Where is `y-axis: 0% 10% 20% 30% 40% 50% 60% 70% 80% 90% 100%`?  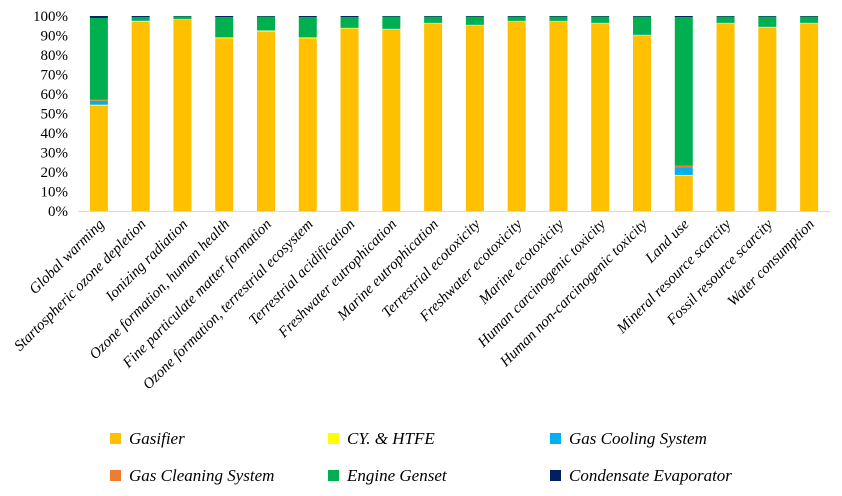 y-axis: 0% 10% 20% 30% 40% 50% 60% 70% 80% 90% 100% is located at coordinates (50, 114).